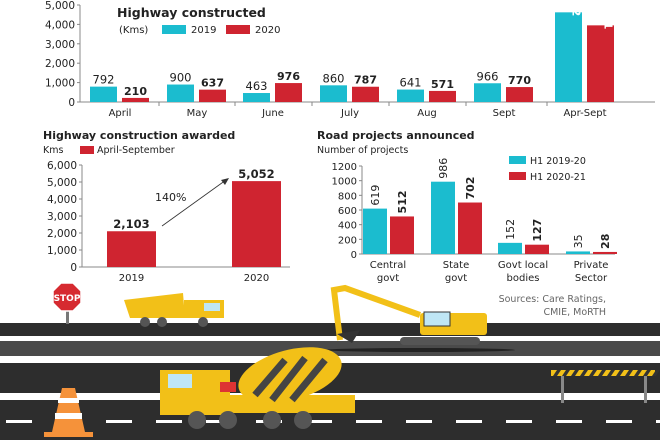 The height and width of the screenshot is (440, 660). Describe the element at coordinates (402, 201) in the screenshot. I see `data-label: 512` at that location.